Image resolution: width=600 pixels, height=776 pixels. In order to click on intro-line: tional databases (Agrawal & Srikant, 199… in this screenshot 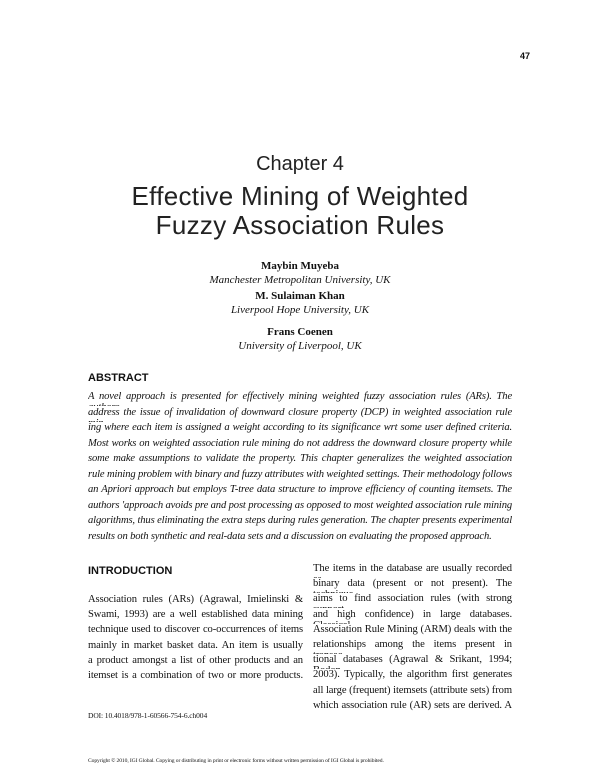, I will do `click(412, 661)`.